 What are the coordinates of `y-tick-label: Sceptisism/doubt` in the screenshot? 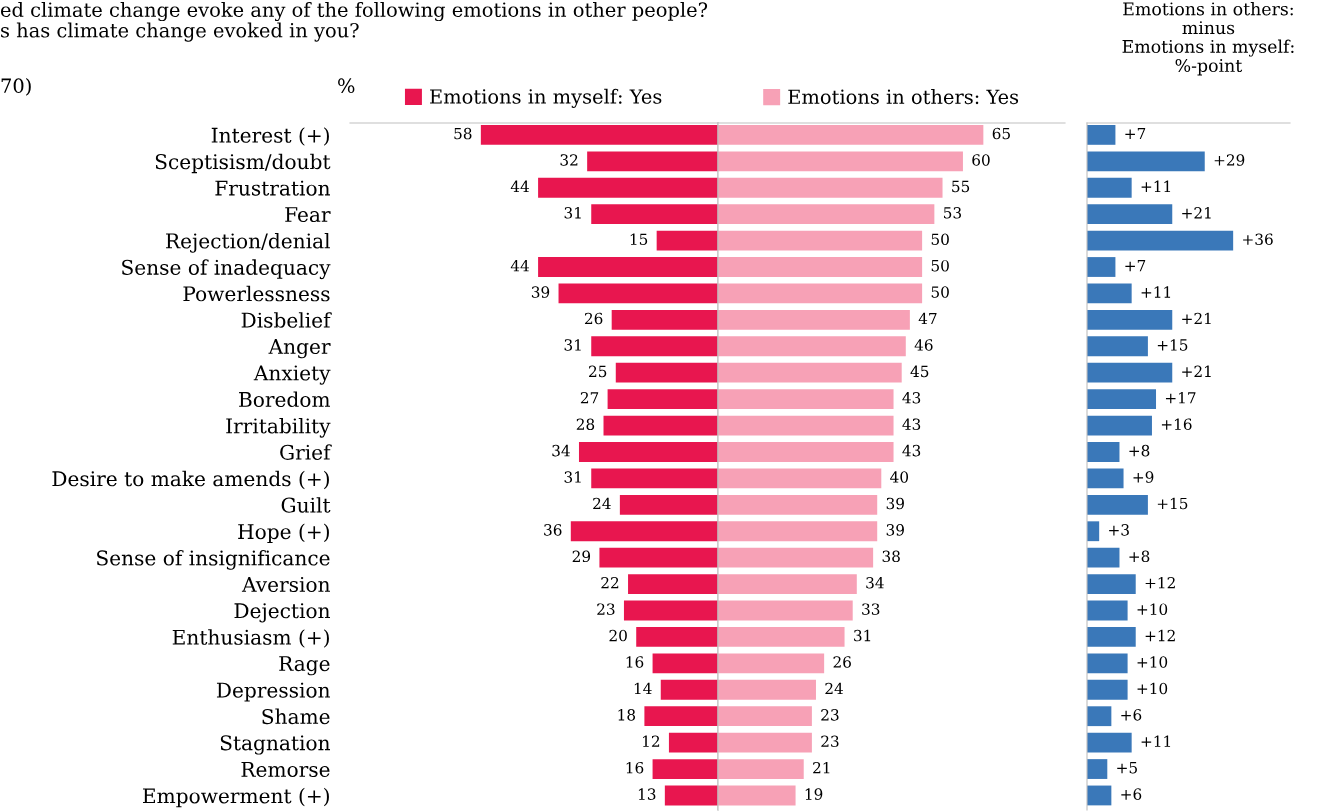 It's located at (243, 163).